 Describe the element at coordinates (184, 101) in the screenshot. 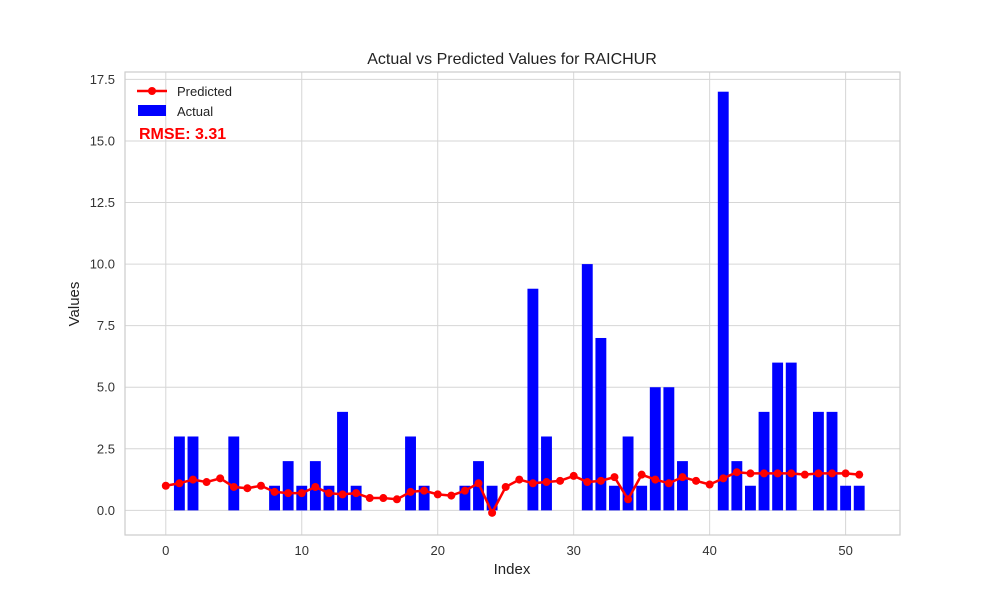

I see `legend: Predicted Actual` at that location.